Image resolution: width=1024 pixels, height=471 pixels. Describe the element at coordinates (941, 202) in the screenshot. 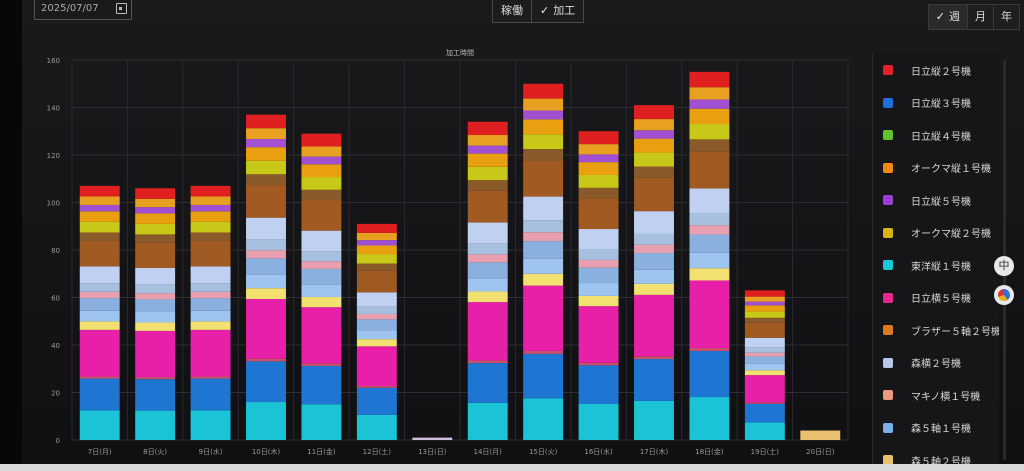

I see `legend-label: 日立縦５号機` at that location.